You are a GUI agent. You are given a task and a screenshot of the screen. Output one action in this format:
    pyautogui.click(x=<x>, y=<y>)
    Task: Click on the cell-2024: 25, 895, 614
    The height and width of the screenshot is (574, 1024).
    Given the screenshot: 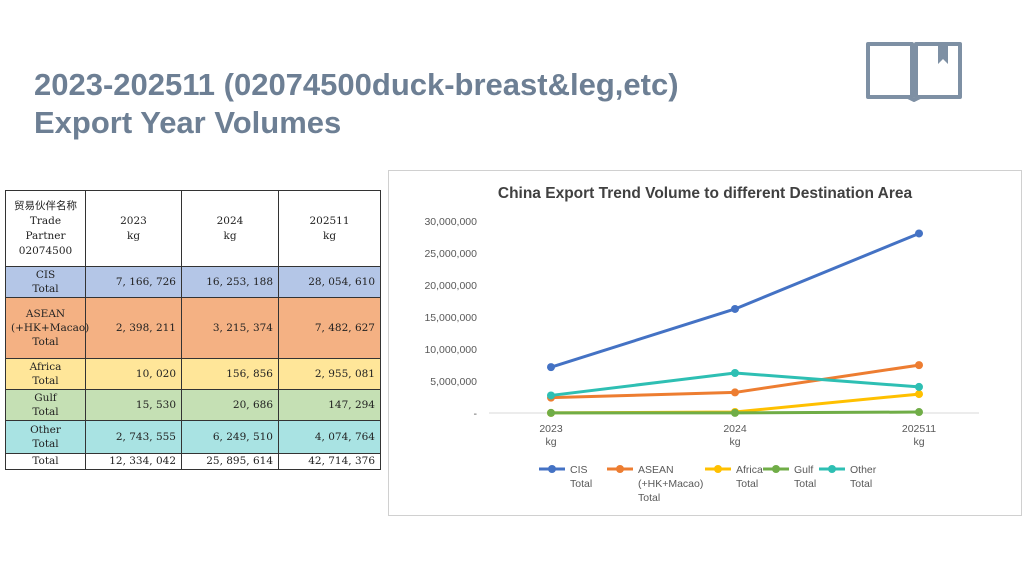 What is the action you would take?
    pyautogui.click(x=230, y=461)
    